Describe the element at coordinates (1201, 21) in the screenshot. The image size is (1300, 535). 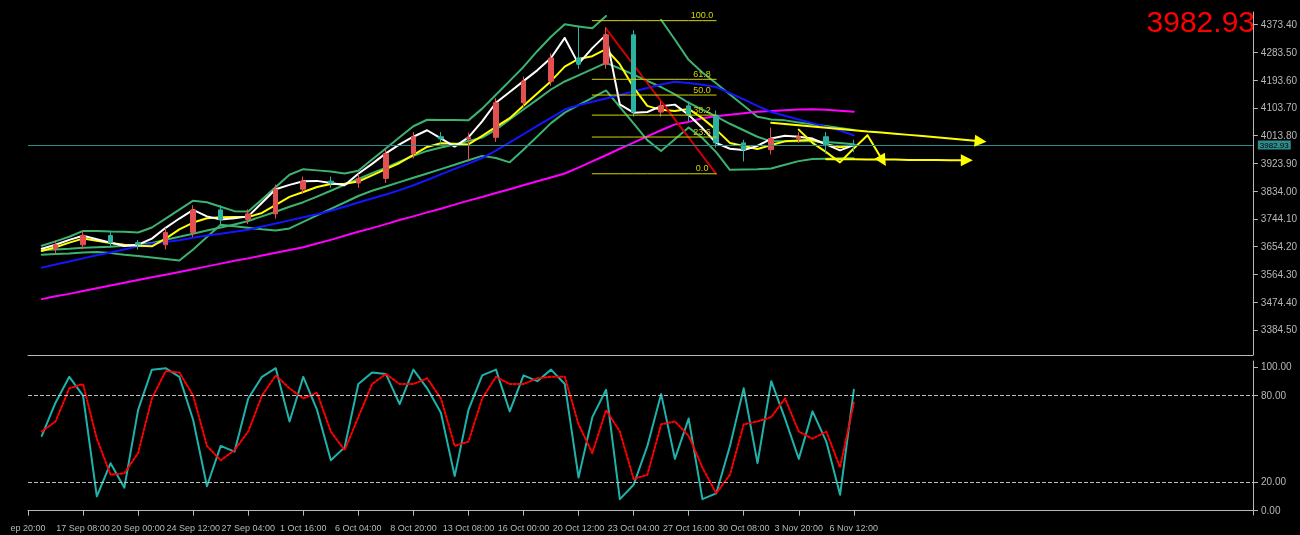
I see `annotation: 3982.93` at that location.